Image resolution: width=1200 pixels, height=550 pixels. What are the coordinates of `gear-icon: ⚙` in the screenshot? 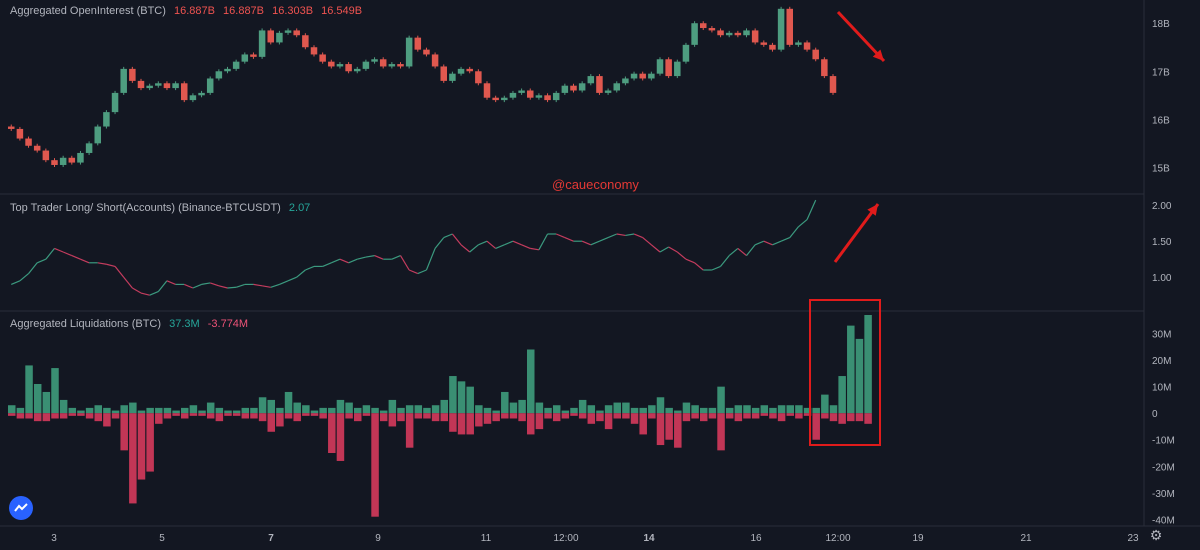 It's located at (1156, 535).